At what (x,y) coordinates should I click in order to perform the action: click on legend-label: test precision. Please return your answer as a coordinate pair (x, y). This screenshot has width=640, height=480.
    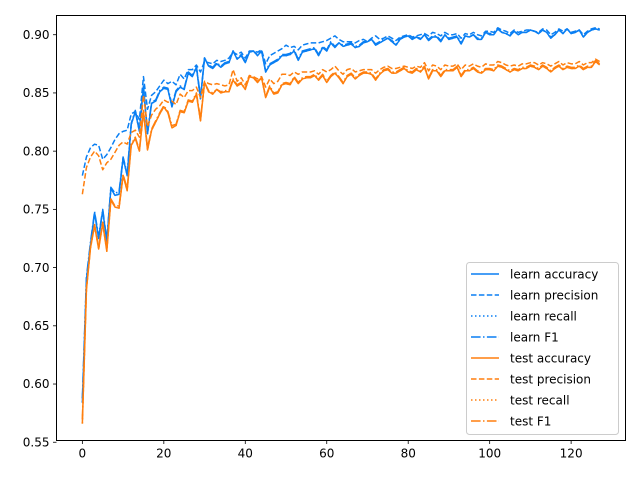
    Looking at the image, I should click on (550, 379).